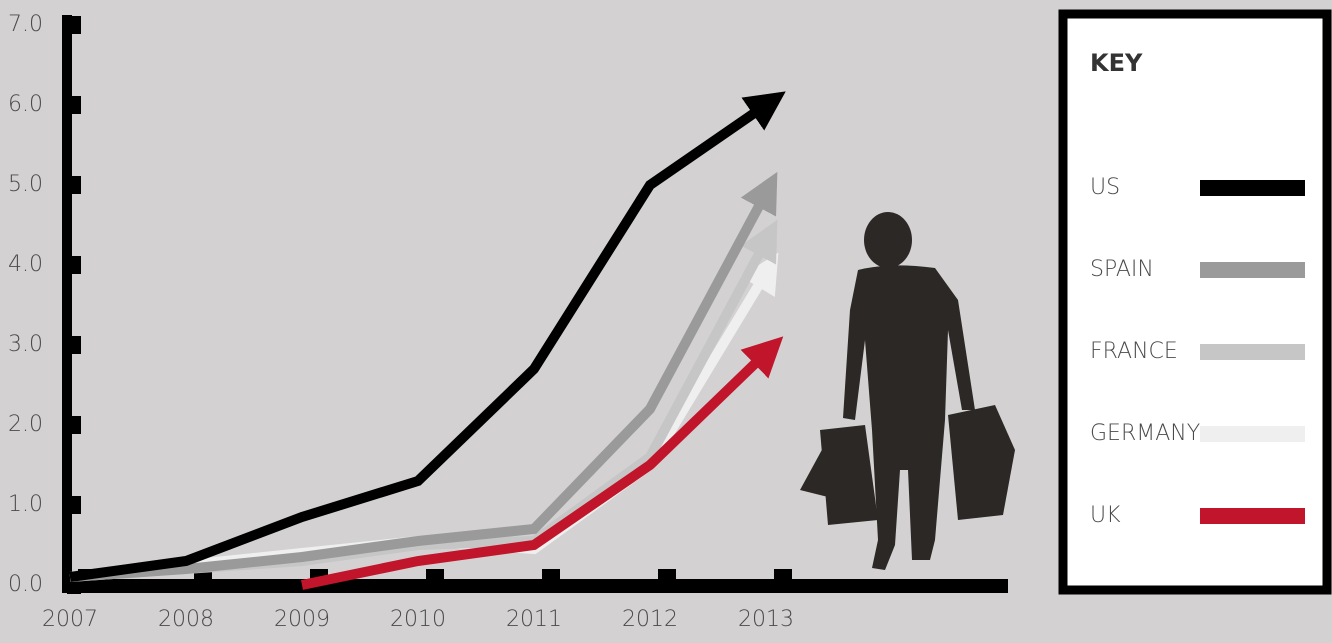 The image size is (1332, 643). Describe the element at coordinates (650, 619) in the screenshot. I see `x-tick-label: 2012` at that location.